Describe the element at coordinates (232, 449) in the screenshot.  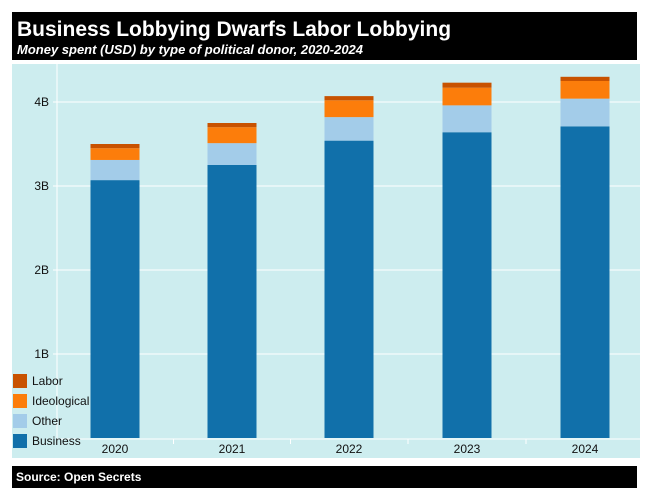
I see `x-tick-label: 2021` at that location.